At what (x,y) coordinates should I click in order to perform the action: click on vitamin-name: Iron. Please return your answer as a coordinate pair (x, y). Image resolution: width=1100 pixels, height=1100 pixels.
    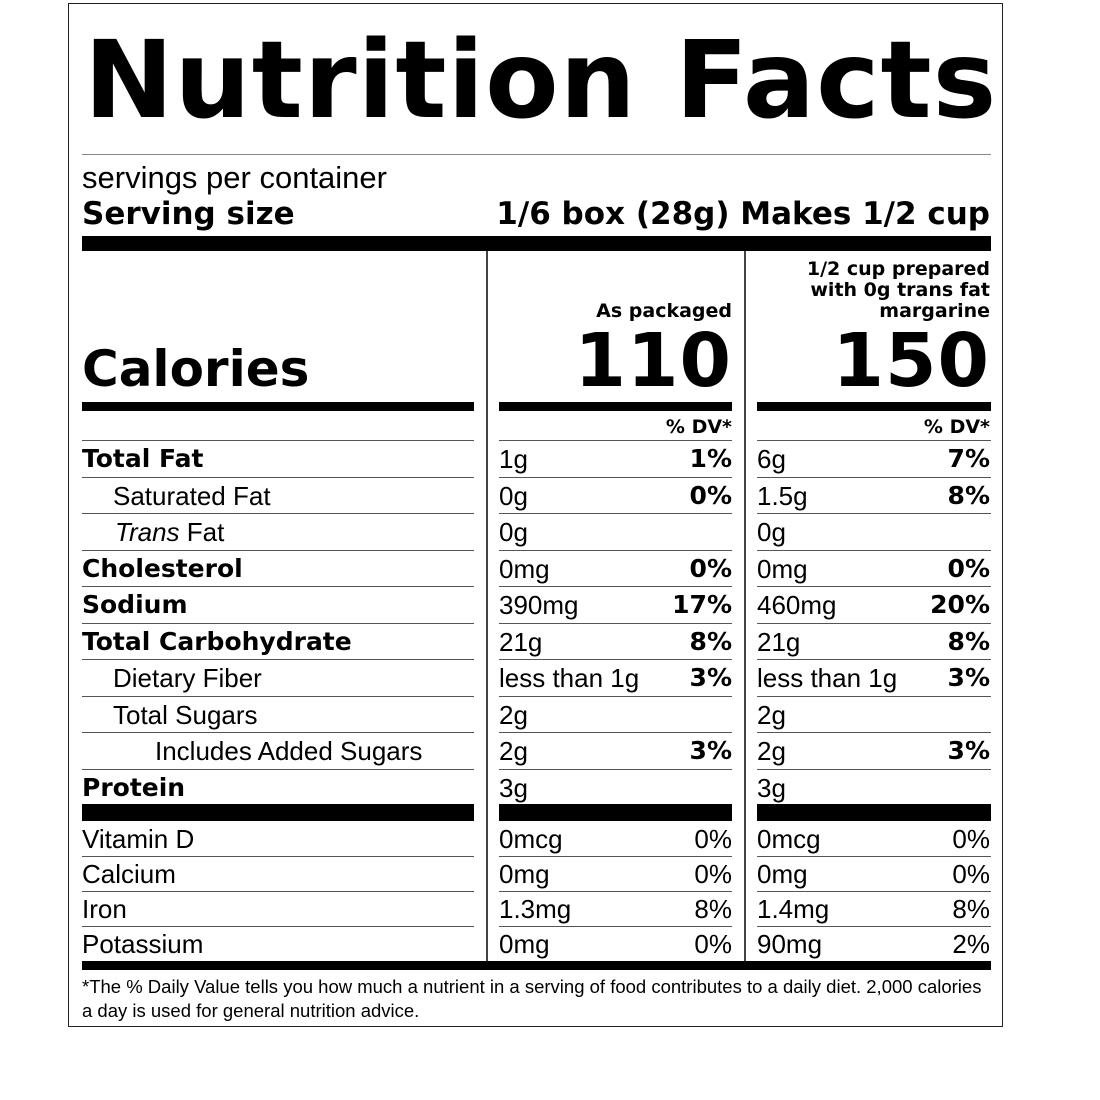
    Looking at the image, I should click on (104, 909).